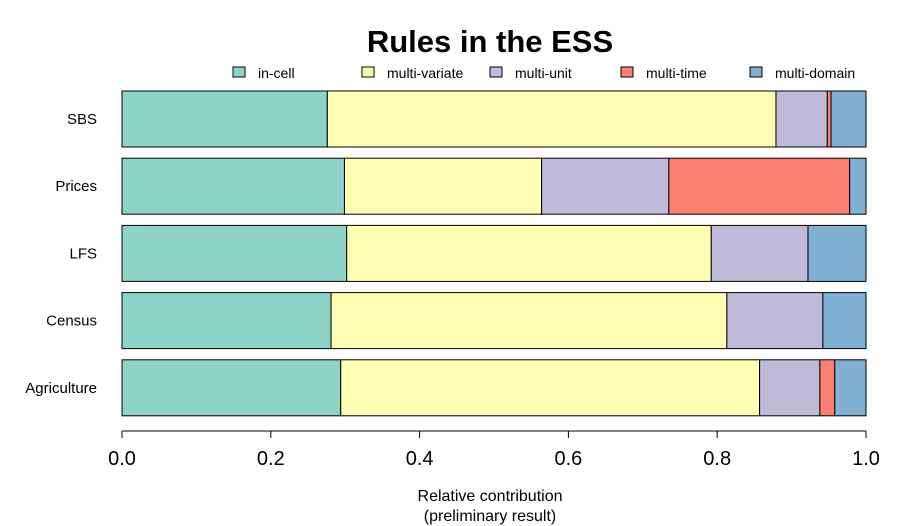 The image size is (907, 526). I want to click on bar-segment-prices-in-cell, so click(233, 186).